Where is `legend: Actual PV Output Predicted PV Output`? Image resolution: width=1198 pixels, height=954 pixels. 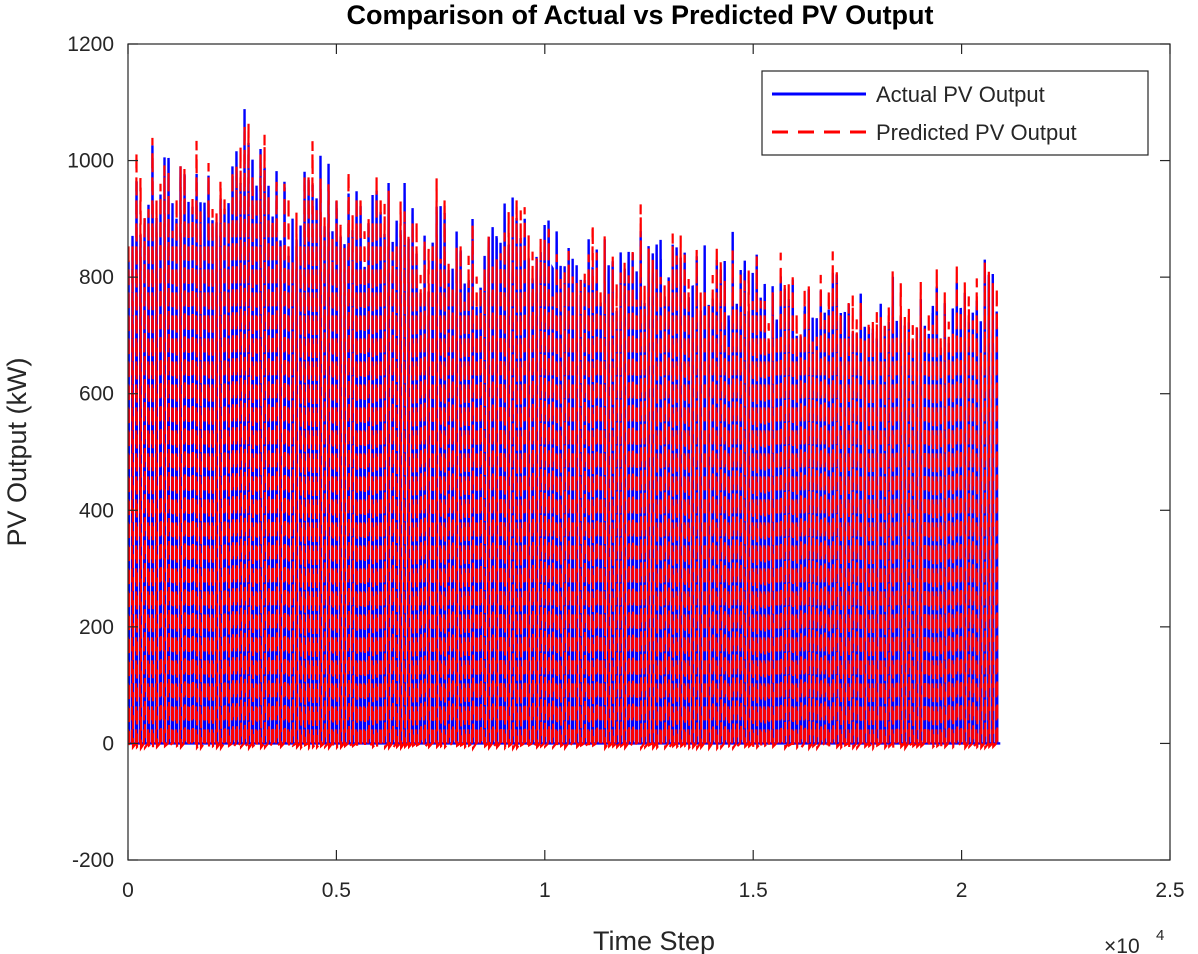 legend: Actual PV Output Predicted PV Output is located at coordinates (955, 113).